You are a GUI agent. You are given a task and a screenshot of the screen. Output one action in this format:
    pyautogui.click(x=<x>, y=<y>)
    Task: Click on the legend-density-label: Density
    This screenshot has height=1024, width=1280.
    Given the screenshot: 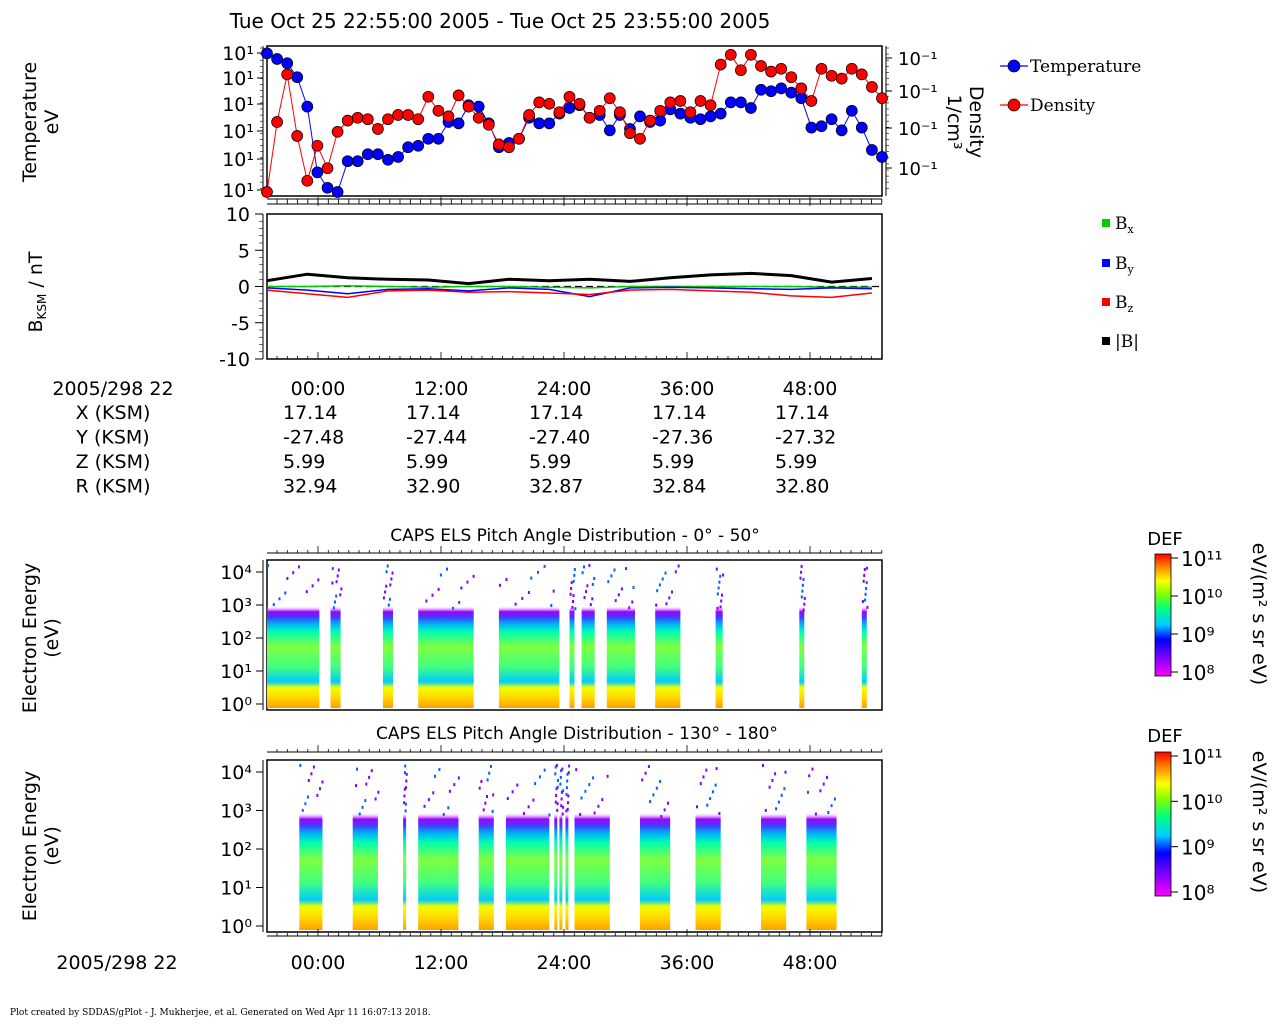 What is the action you would take?
    pyautogui.click(x=1063, y=106)
    